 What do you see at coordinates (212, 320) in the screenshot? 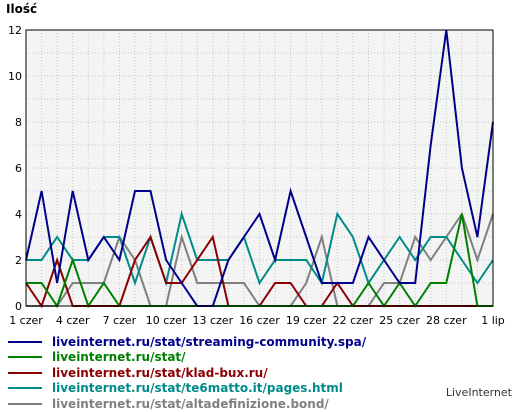
I see `x-tick-label: 13 czer` at bounding box center [212, 320].